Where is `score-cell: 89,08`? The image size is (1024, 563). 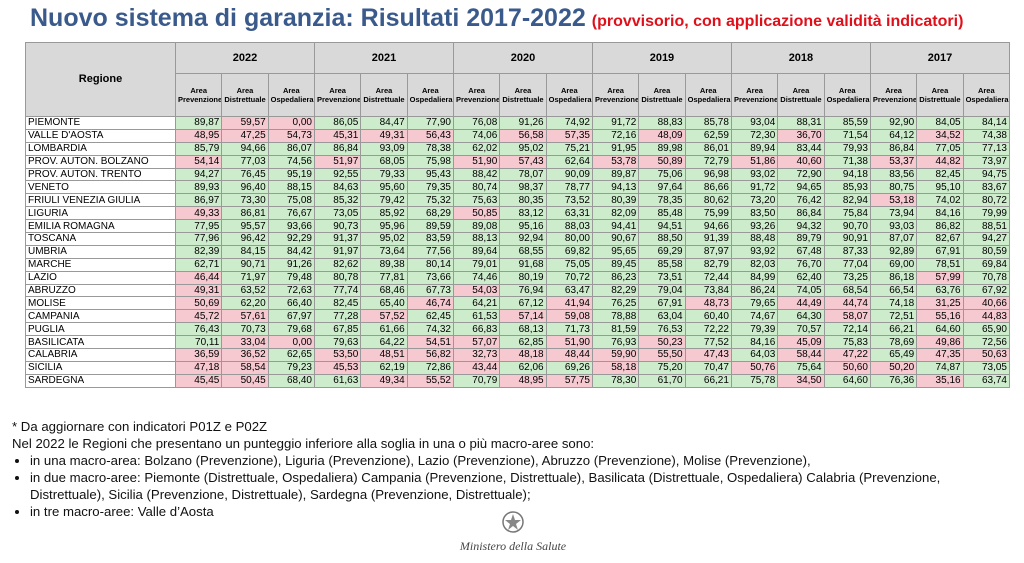 score-cell: 89,08 is located at coordinates (476, 226).